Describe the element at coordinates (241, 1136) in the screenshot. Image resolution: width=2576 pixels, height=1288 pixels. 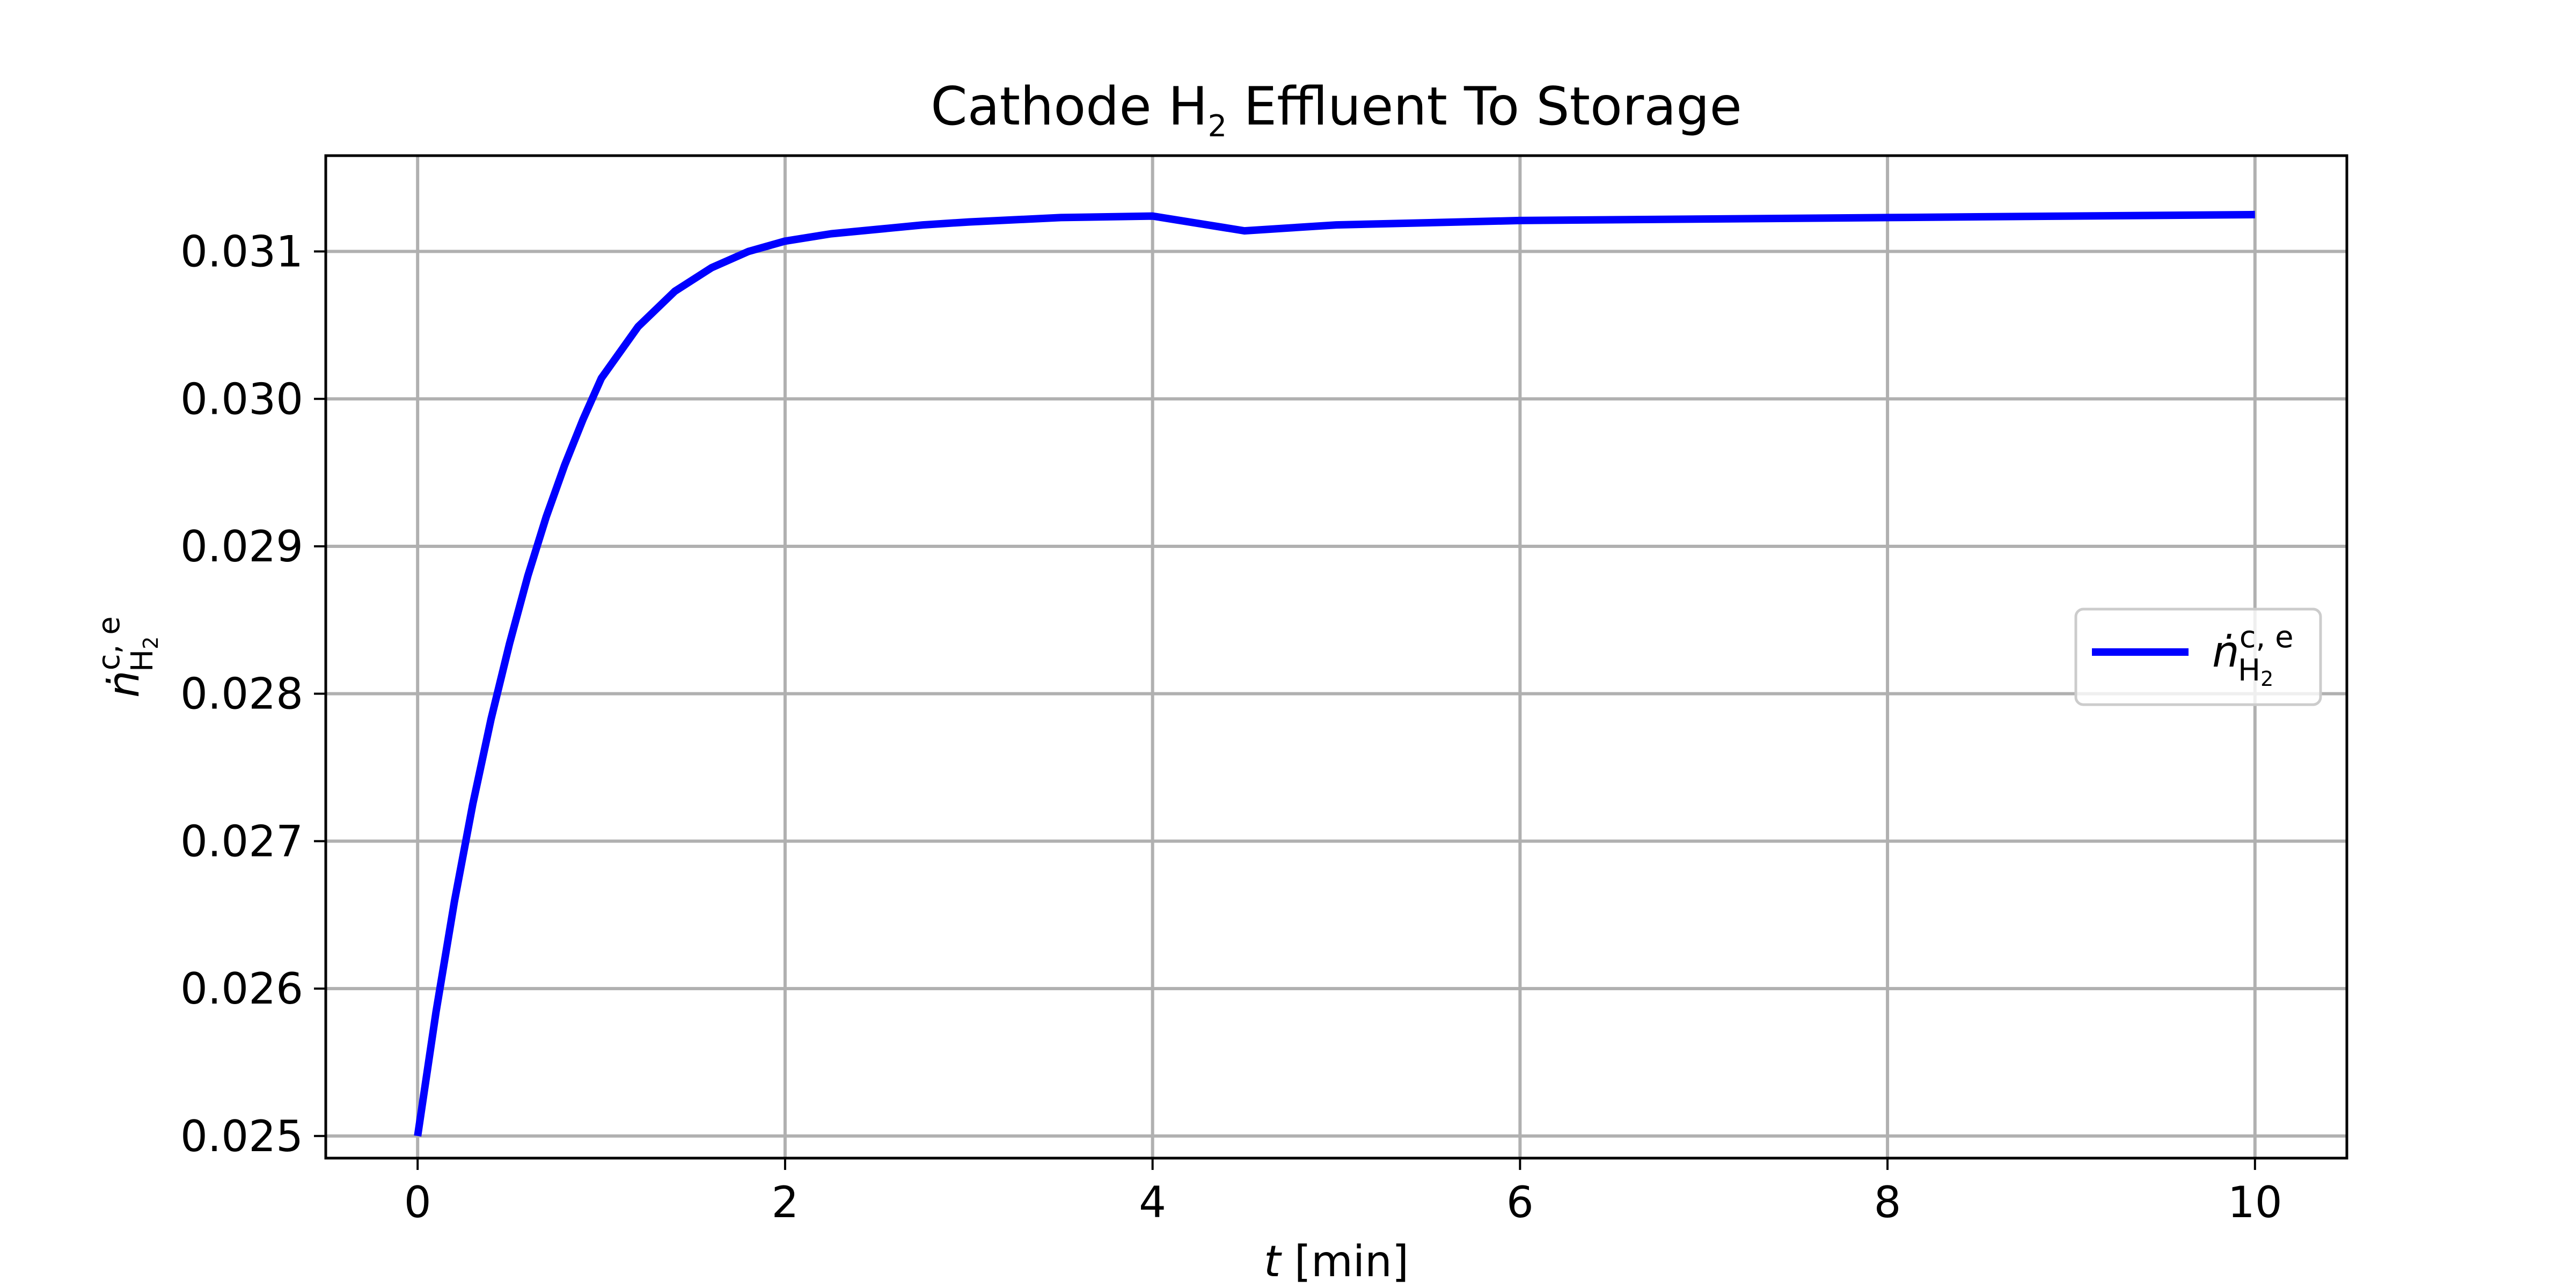
I see `y-tick-label: 0.025` at that location.